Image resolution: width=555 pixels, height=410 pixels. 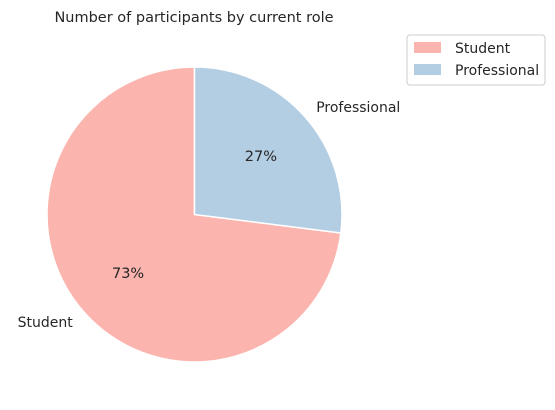 I want to click on legend-label-student: Student, so click(x=483, y=49).